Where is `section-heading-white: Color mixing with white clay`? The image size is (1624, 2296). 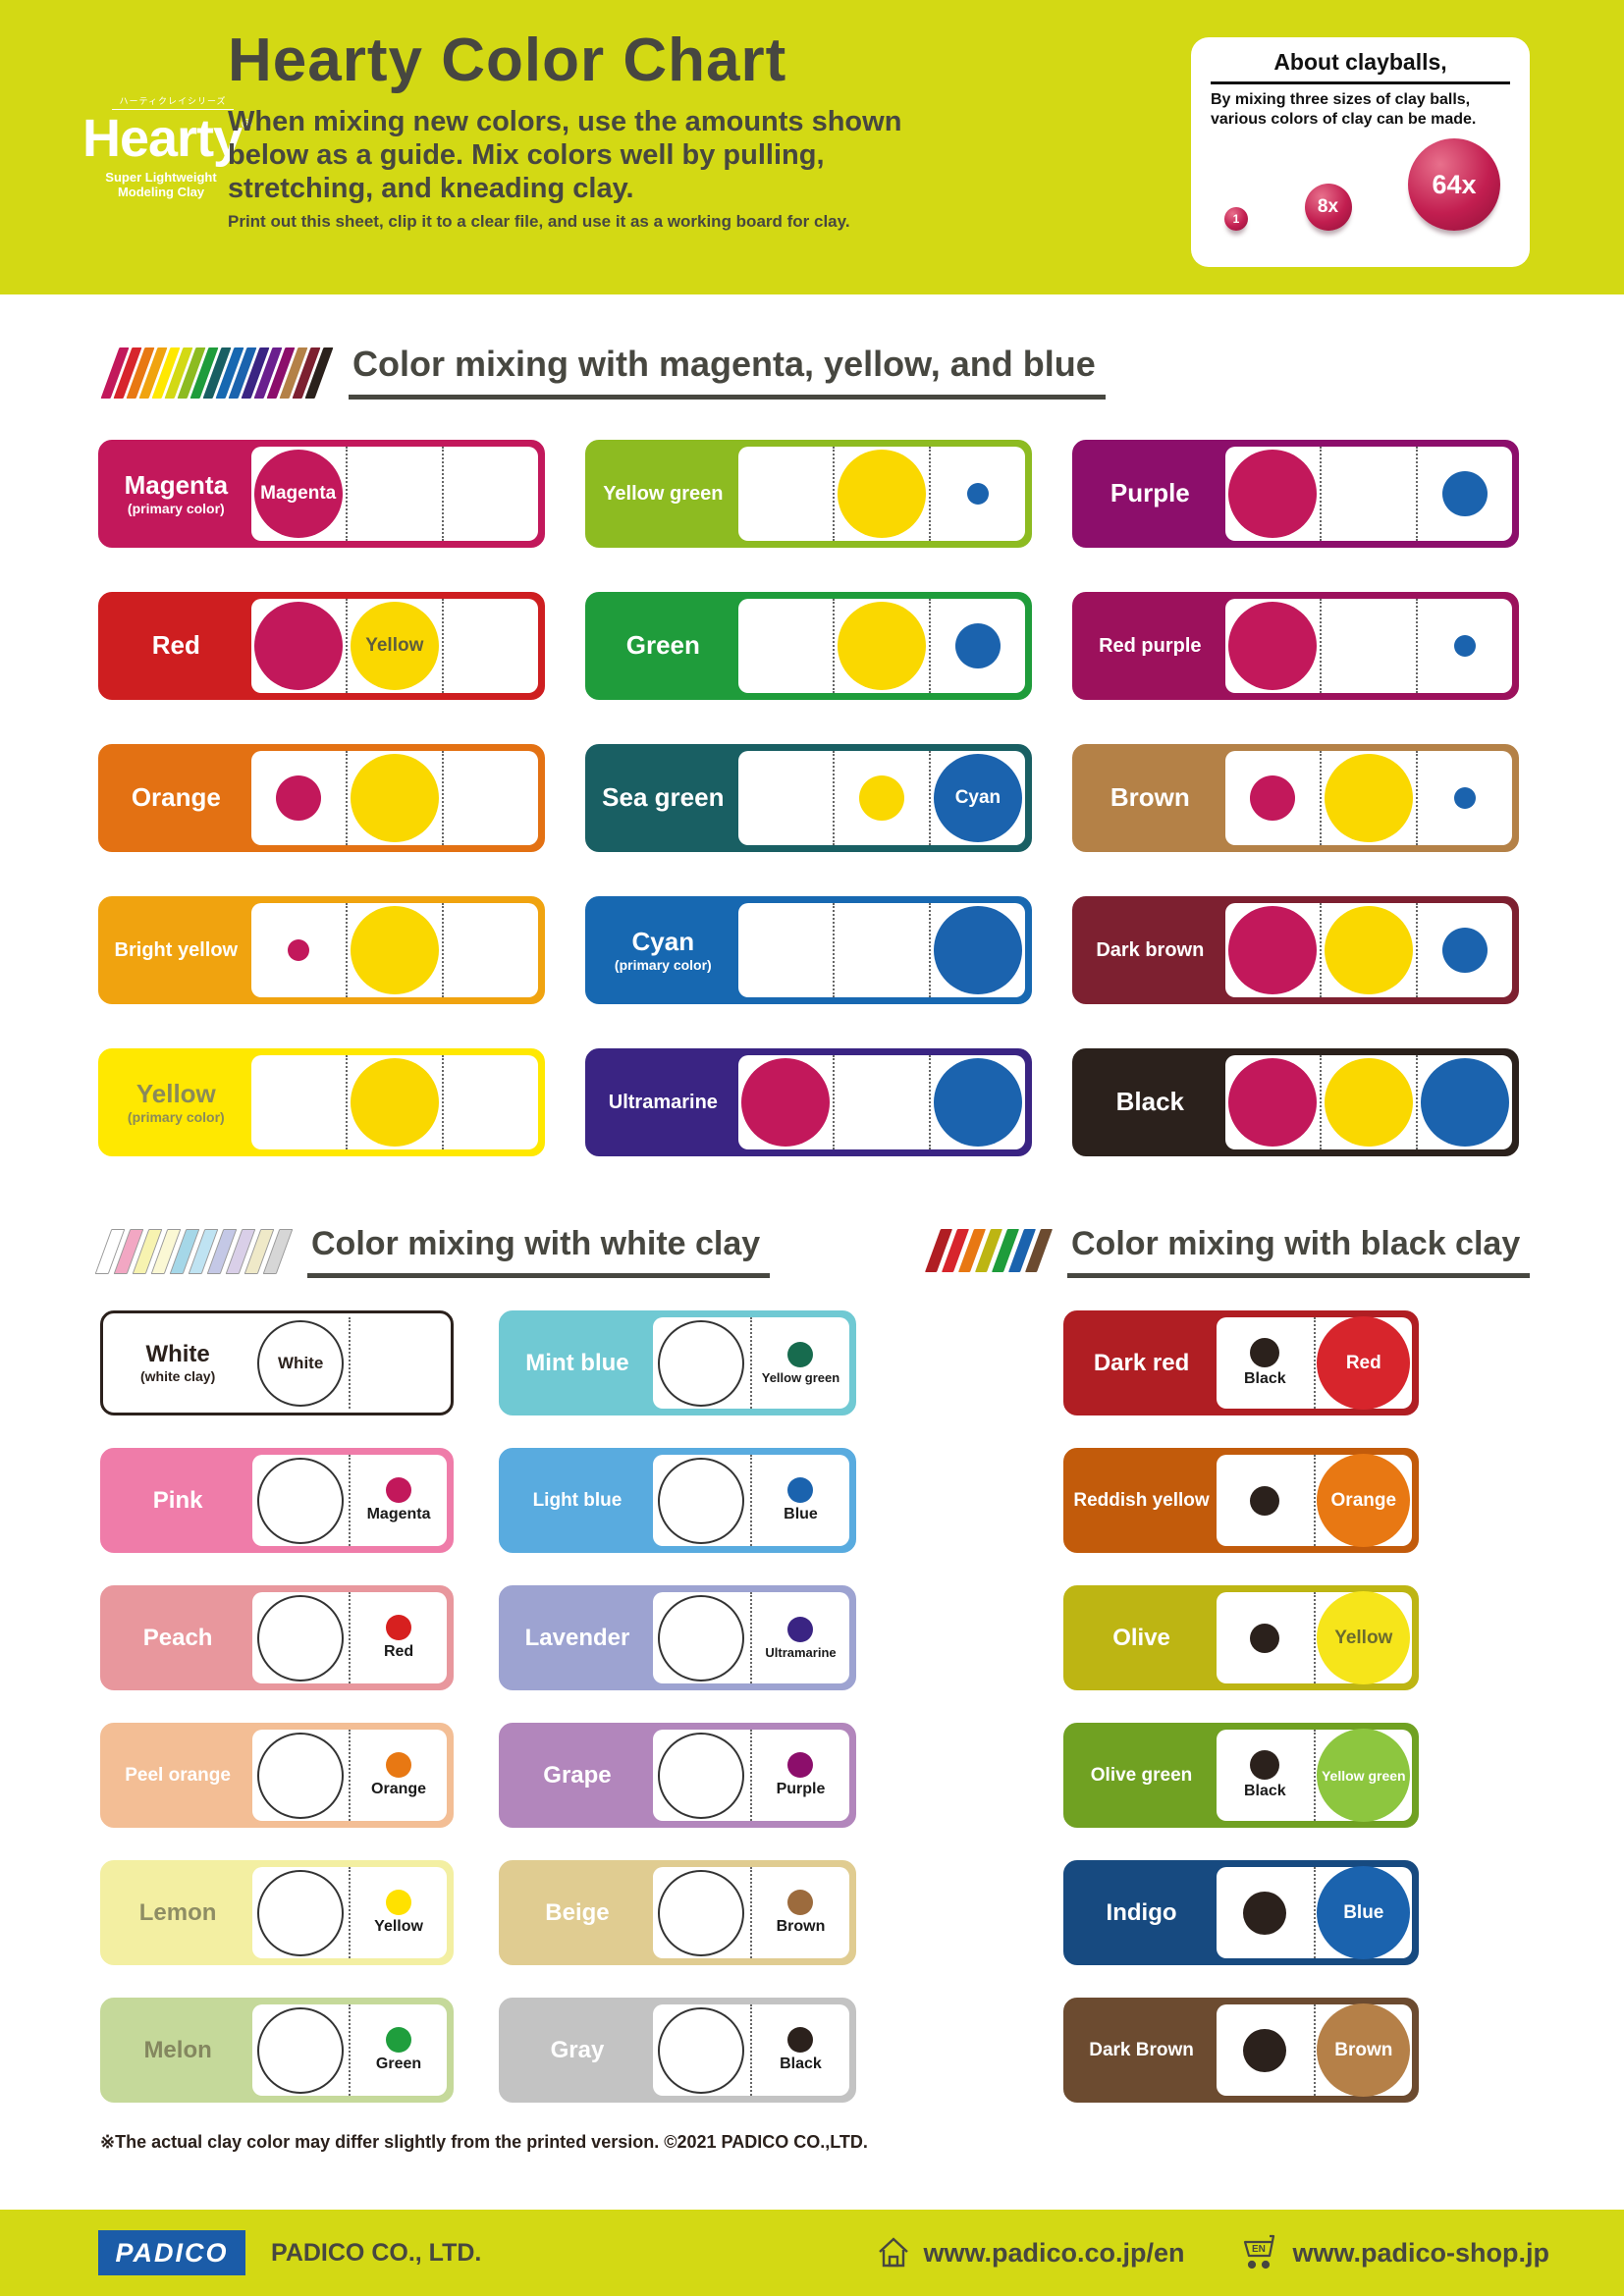 section-heading-white: Color mixing with white clay is located at coordinates (432, 1251).